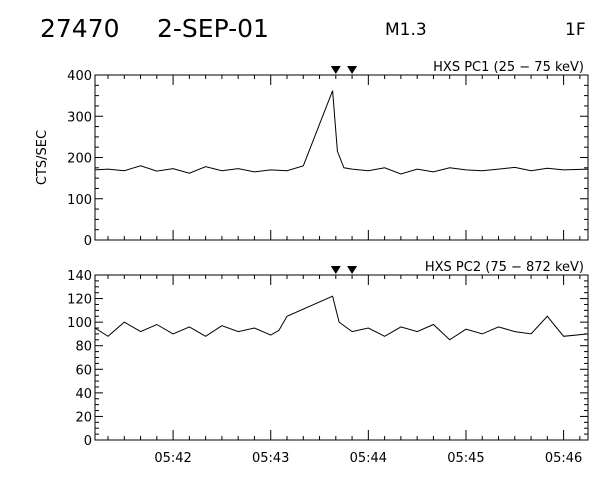  Describe the element at coordinates (83, 394) in the screenshot. I see `y-tick-label: 40` at that location.